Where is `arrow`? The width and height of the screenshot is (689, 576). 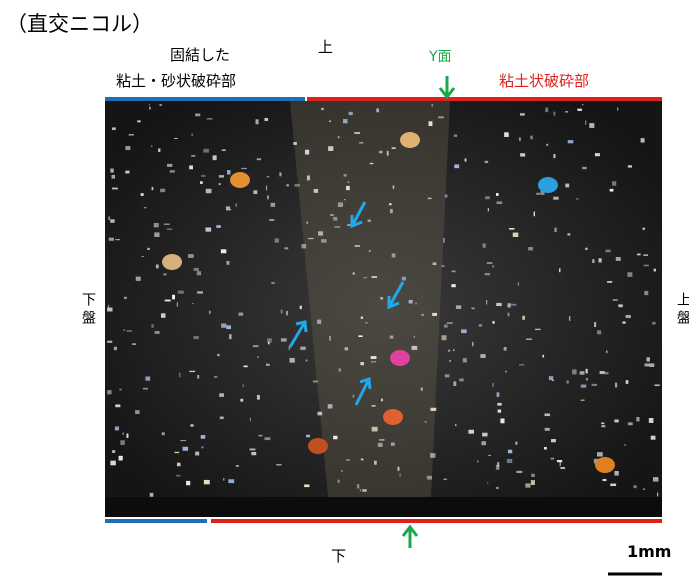
arrow is located at coordinates (358, 215).